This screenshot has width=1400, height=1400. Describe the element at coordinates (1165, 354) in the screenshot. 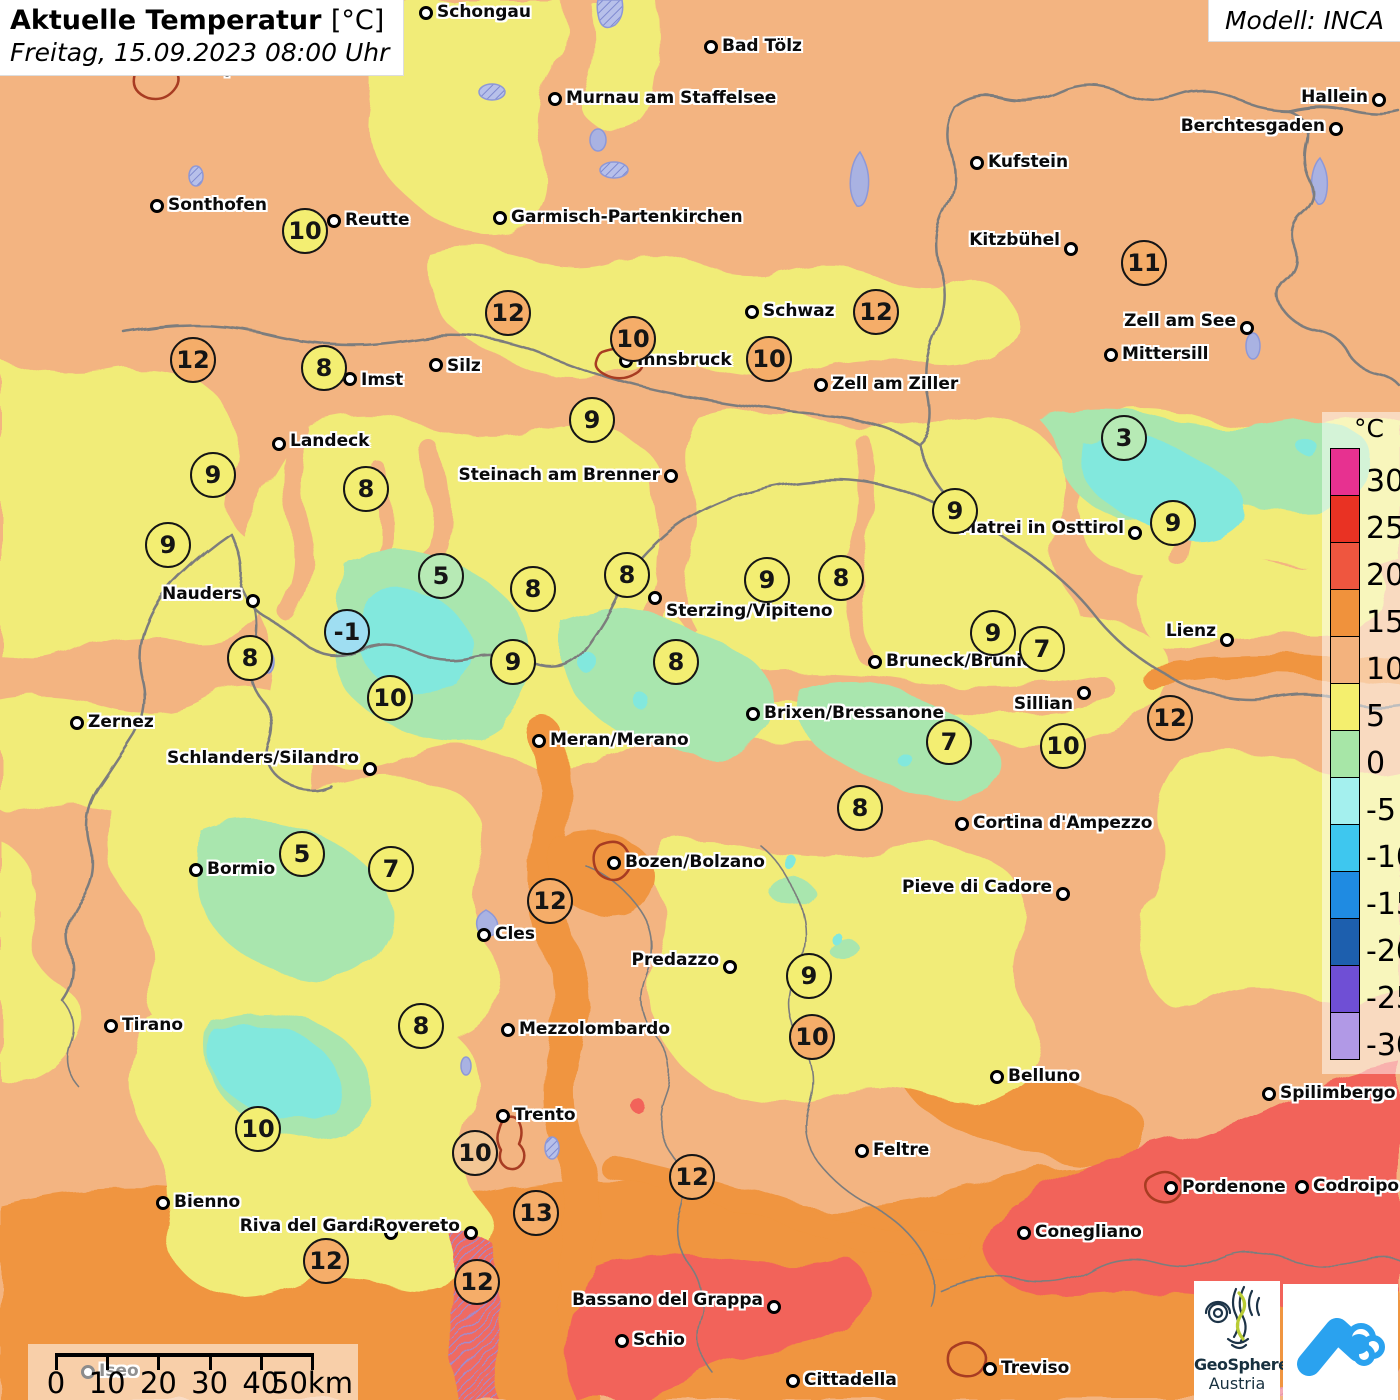

I see `city-label: Mittersill` at that location.